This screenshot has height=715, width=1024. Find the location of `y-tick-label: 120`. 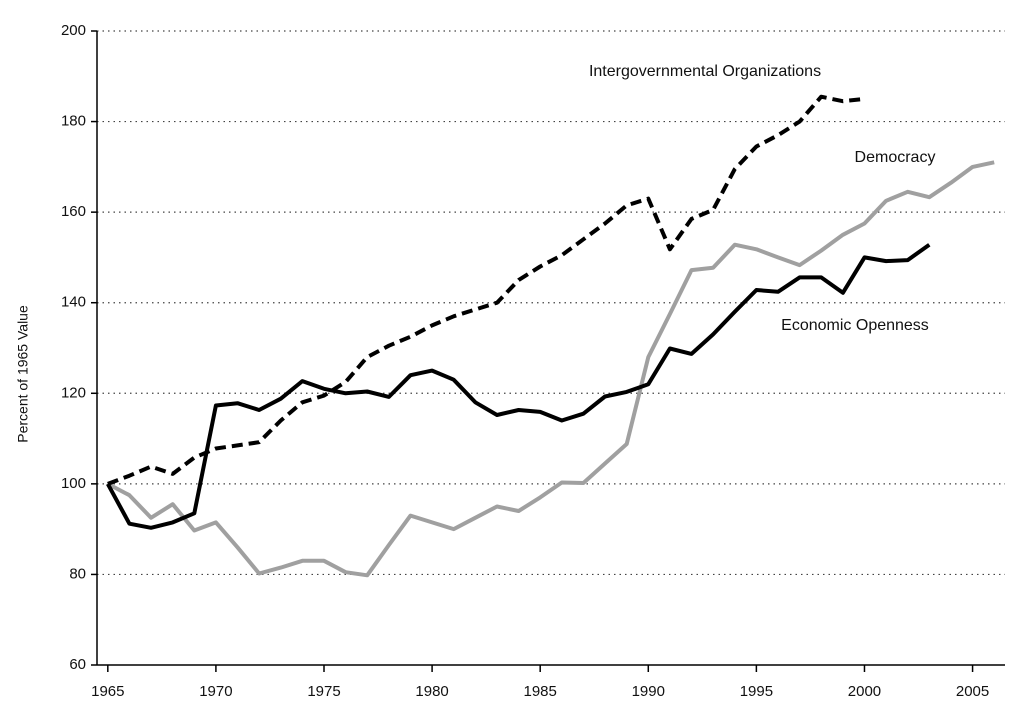

y-tick-label: 120 is located at coordinates (73, 392).